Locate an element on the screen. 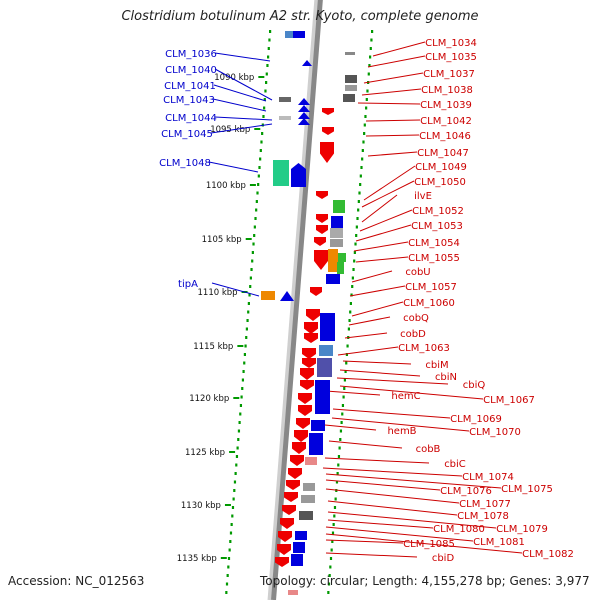  forward-gene-arrow is located at coordinates (304, 101).